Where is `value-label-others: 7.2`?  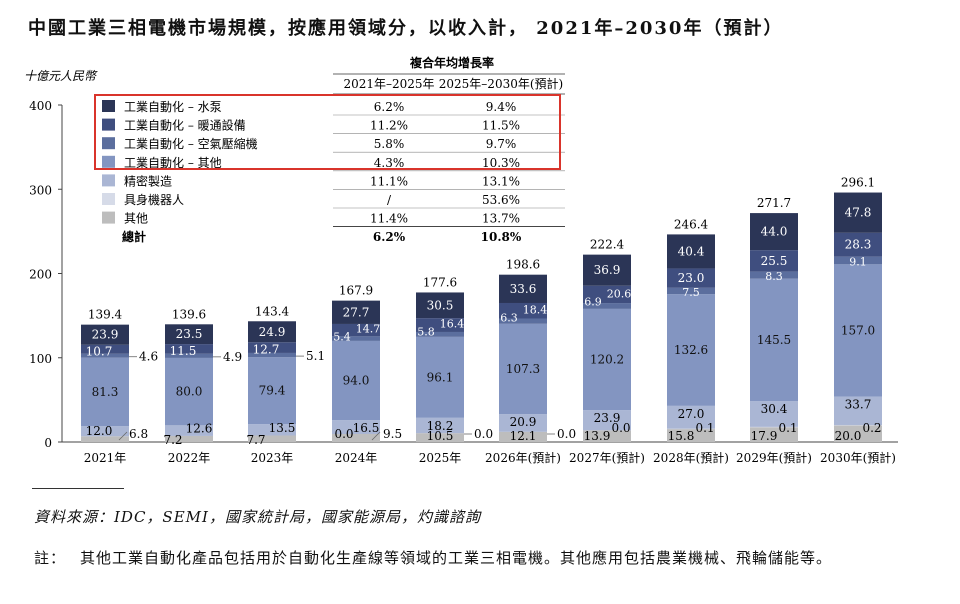 value-label-others: 7.2 is located at coordinates (172, 440).